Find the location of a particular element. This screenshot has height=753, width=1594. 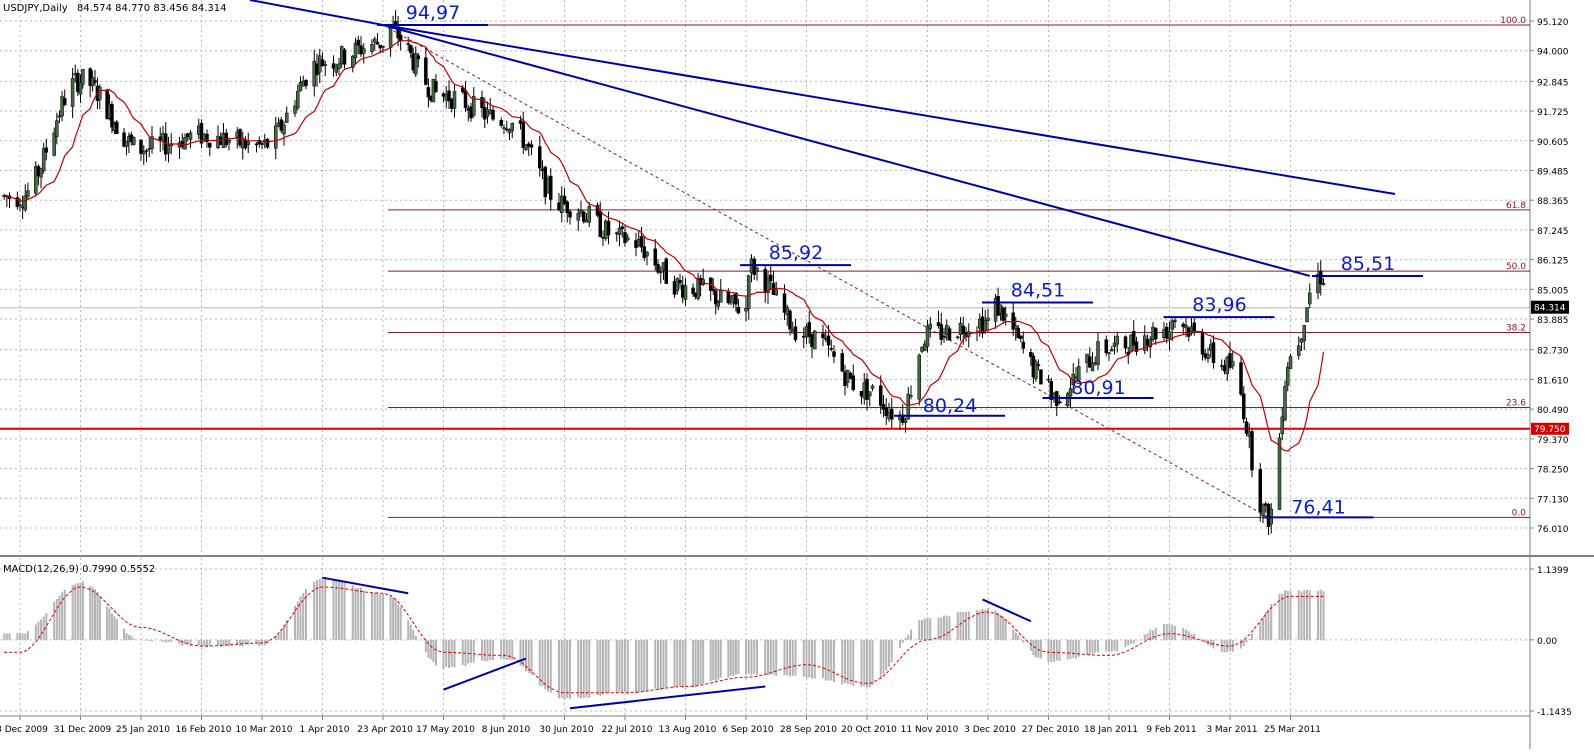

annotation-label: 83,96 is located at coordinates (1219, 305).